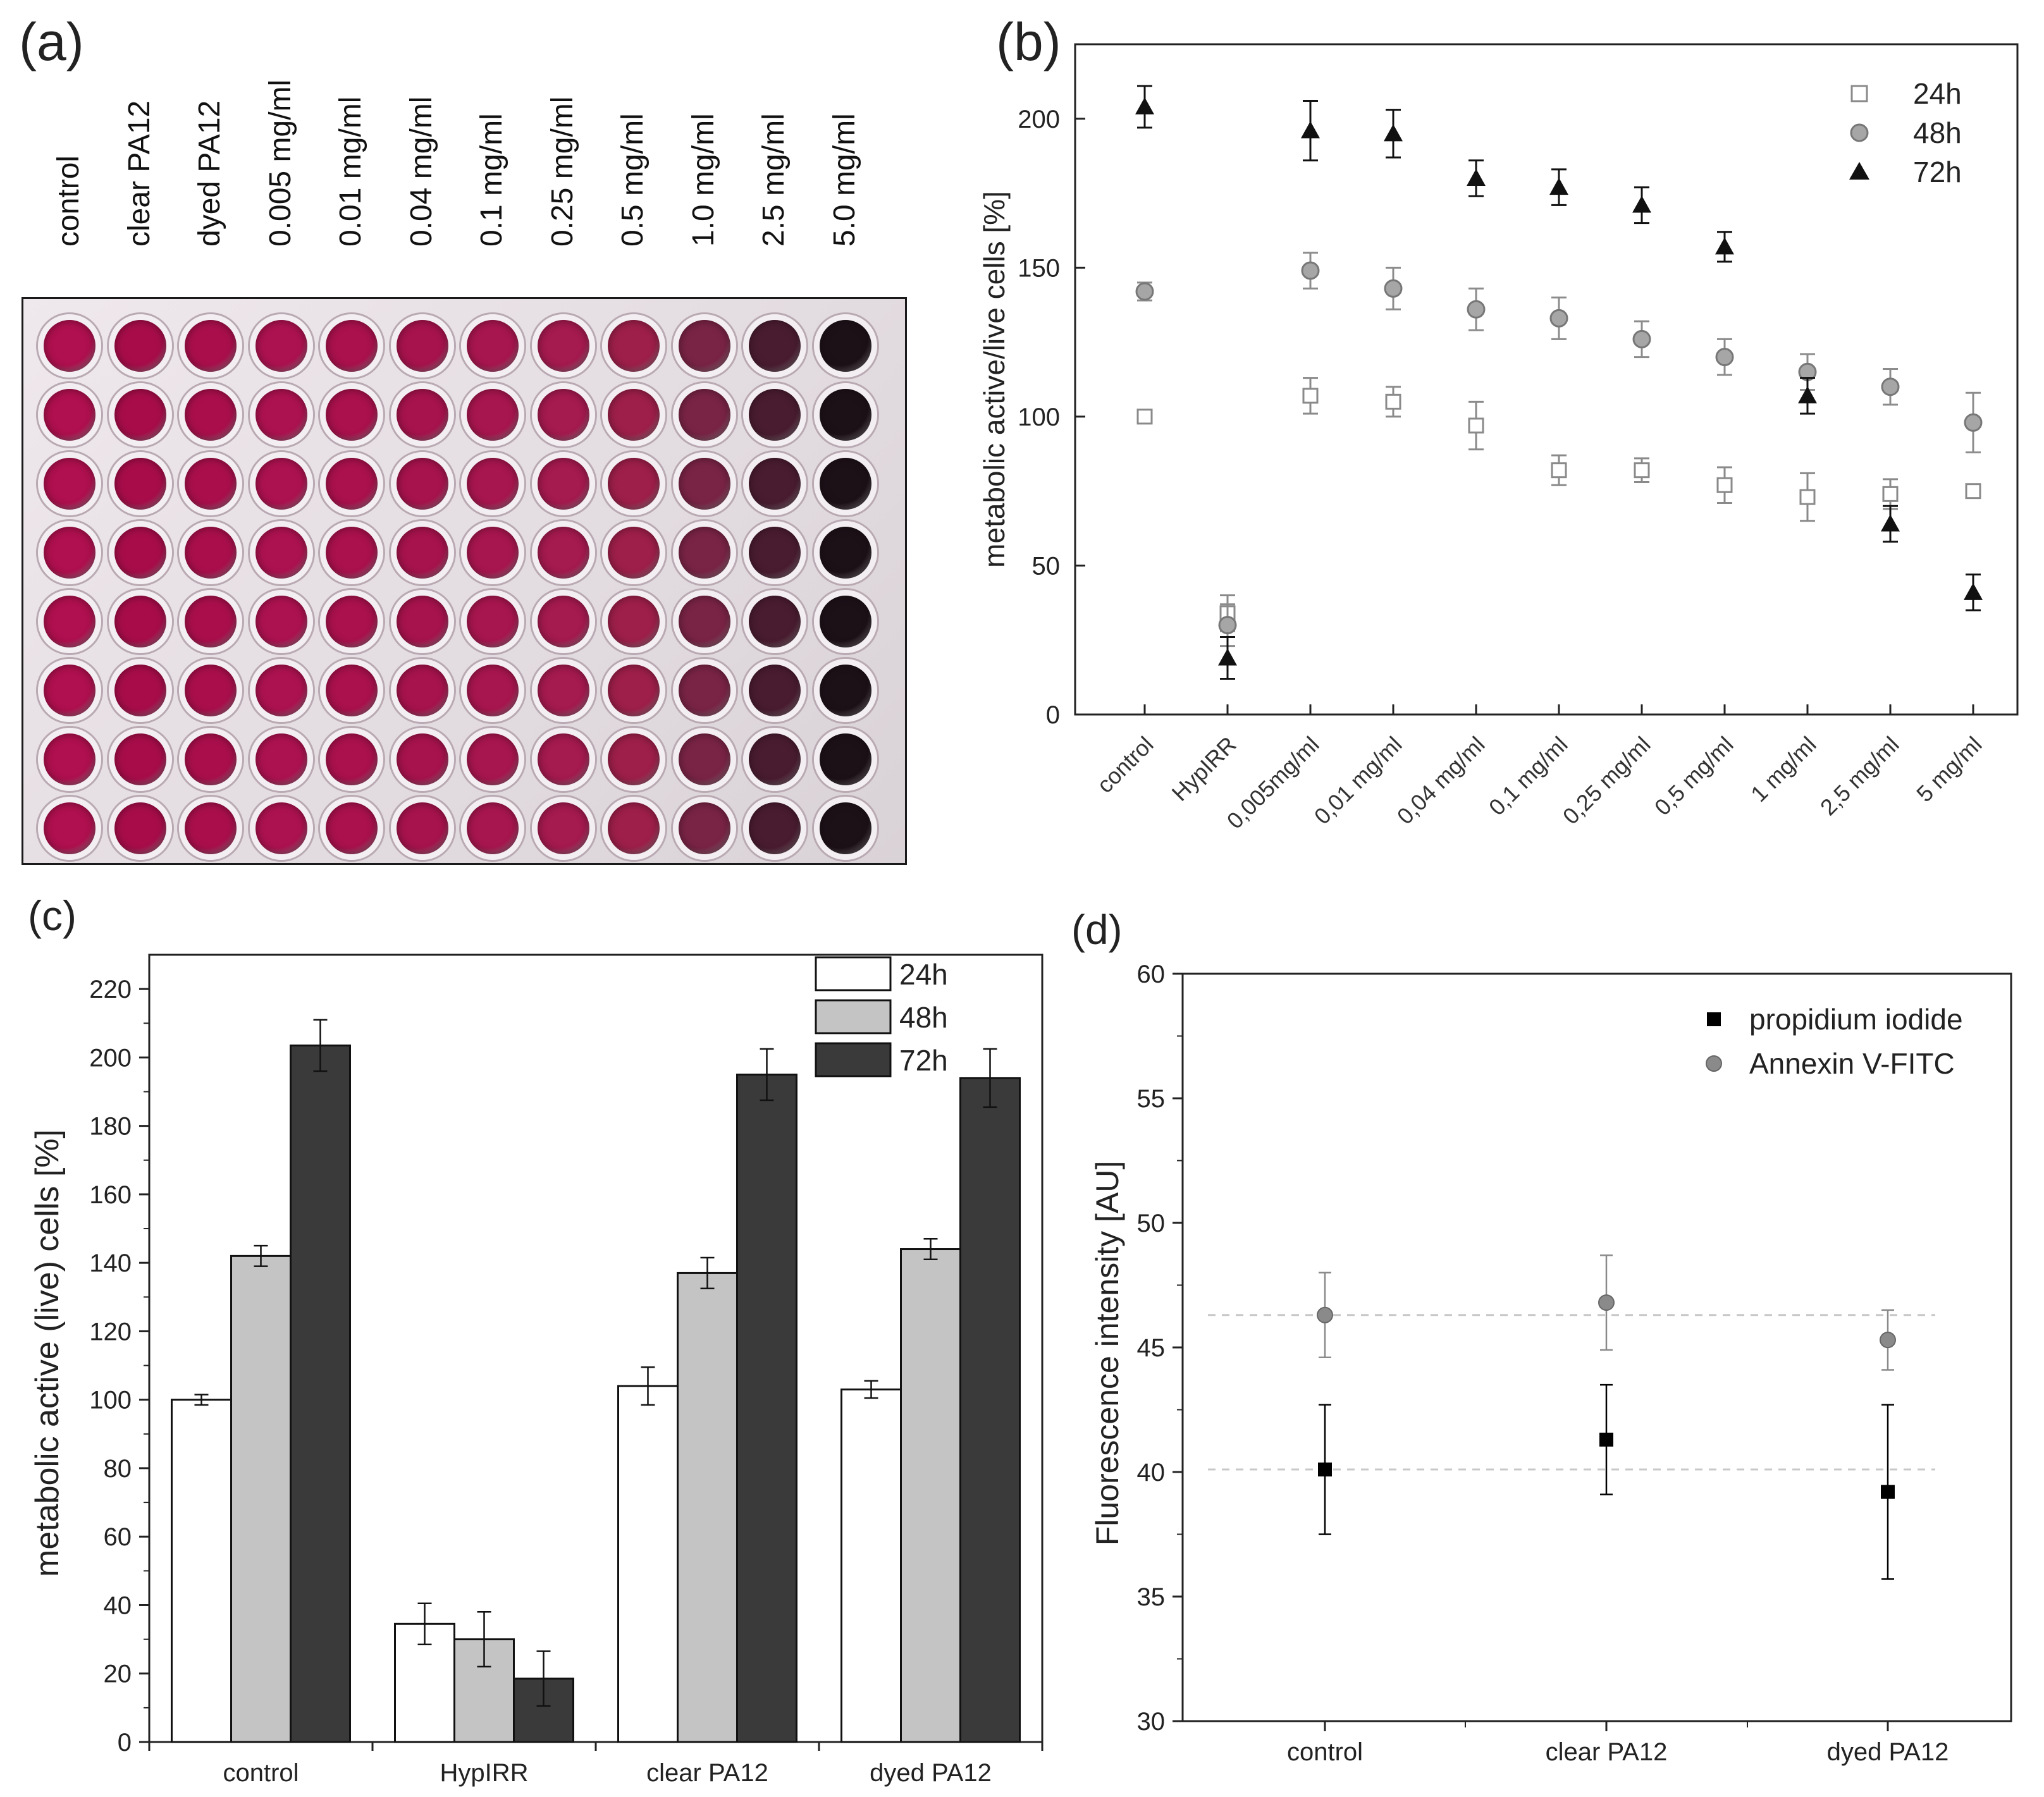 The image size is (2044, 1797). What do you see at coordinates (1888, 1492) in the screenshot?
I see `data-point-propidium-iodide` at bounding box center [1888, 1492].